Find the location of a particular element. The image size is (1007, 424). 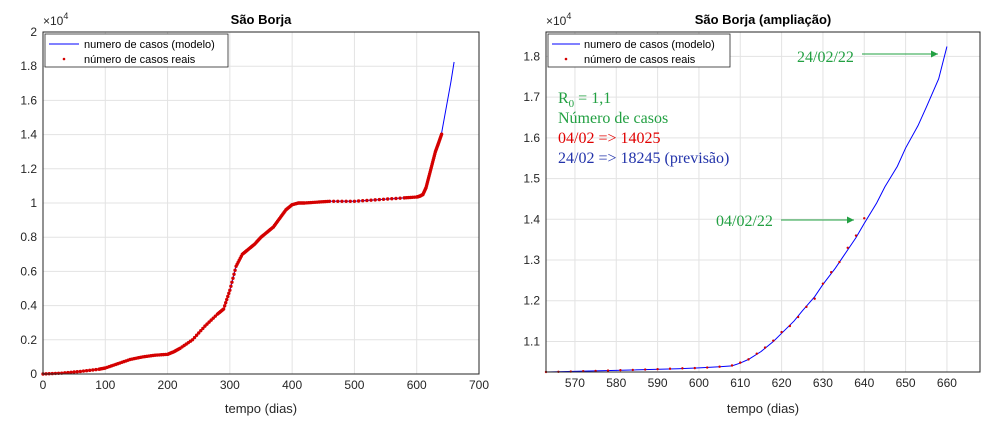

y-tick-label: 0 is located at coordinates (33, 374).